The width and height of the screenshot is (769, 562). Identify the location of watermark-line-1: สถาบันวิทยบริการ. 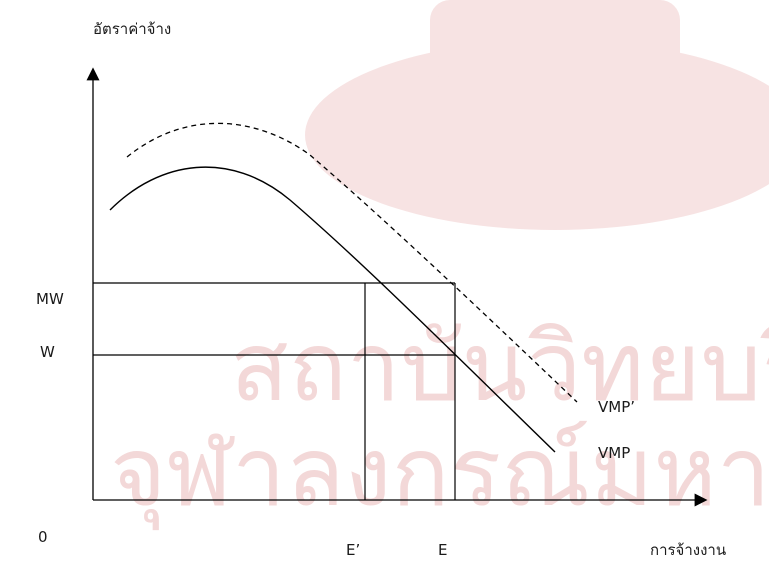
(499, 367).